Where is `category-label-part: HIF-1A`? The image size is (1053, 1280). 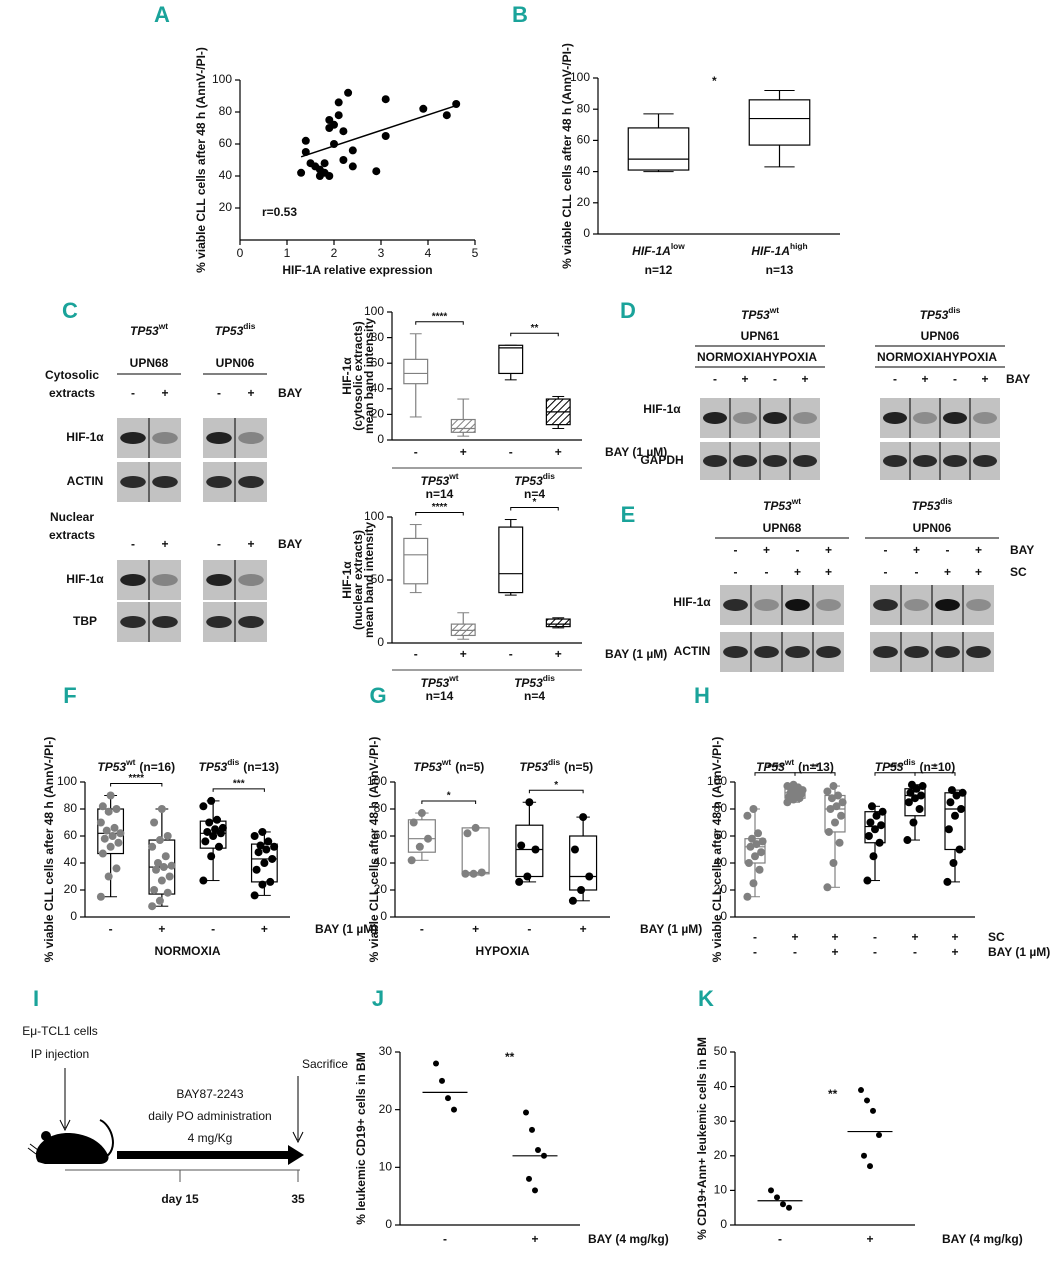
category-label-part: HIF-1A is located at coordinates (651, 251).